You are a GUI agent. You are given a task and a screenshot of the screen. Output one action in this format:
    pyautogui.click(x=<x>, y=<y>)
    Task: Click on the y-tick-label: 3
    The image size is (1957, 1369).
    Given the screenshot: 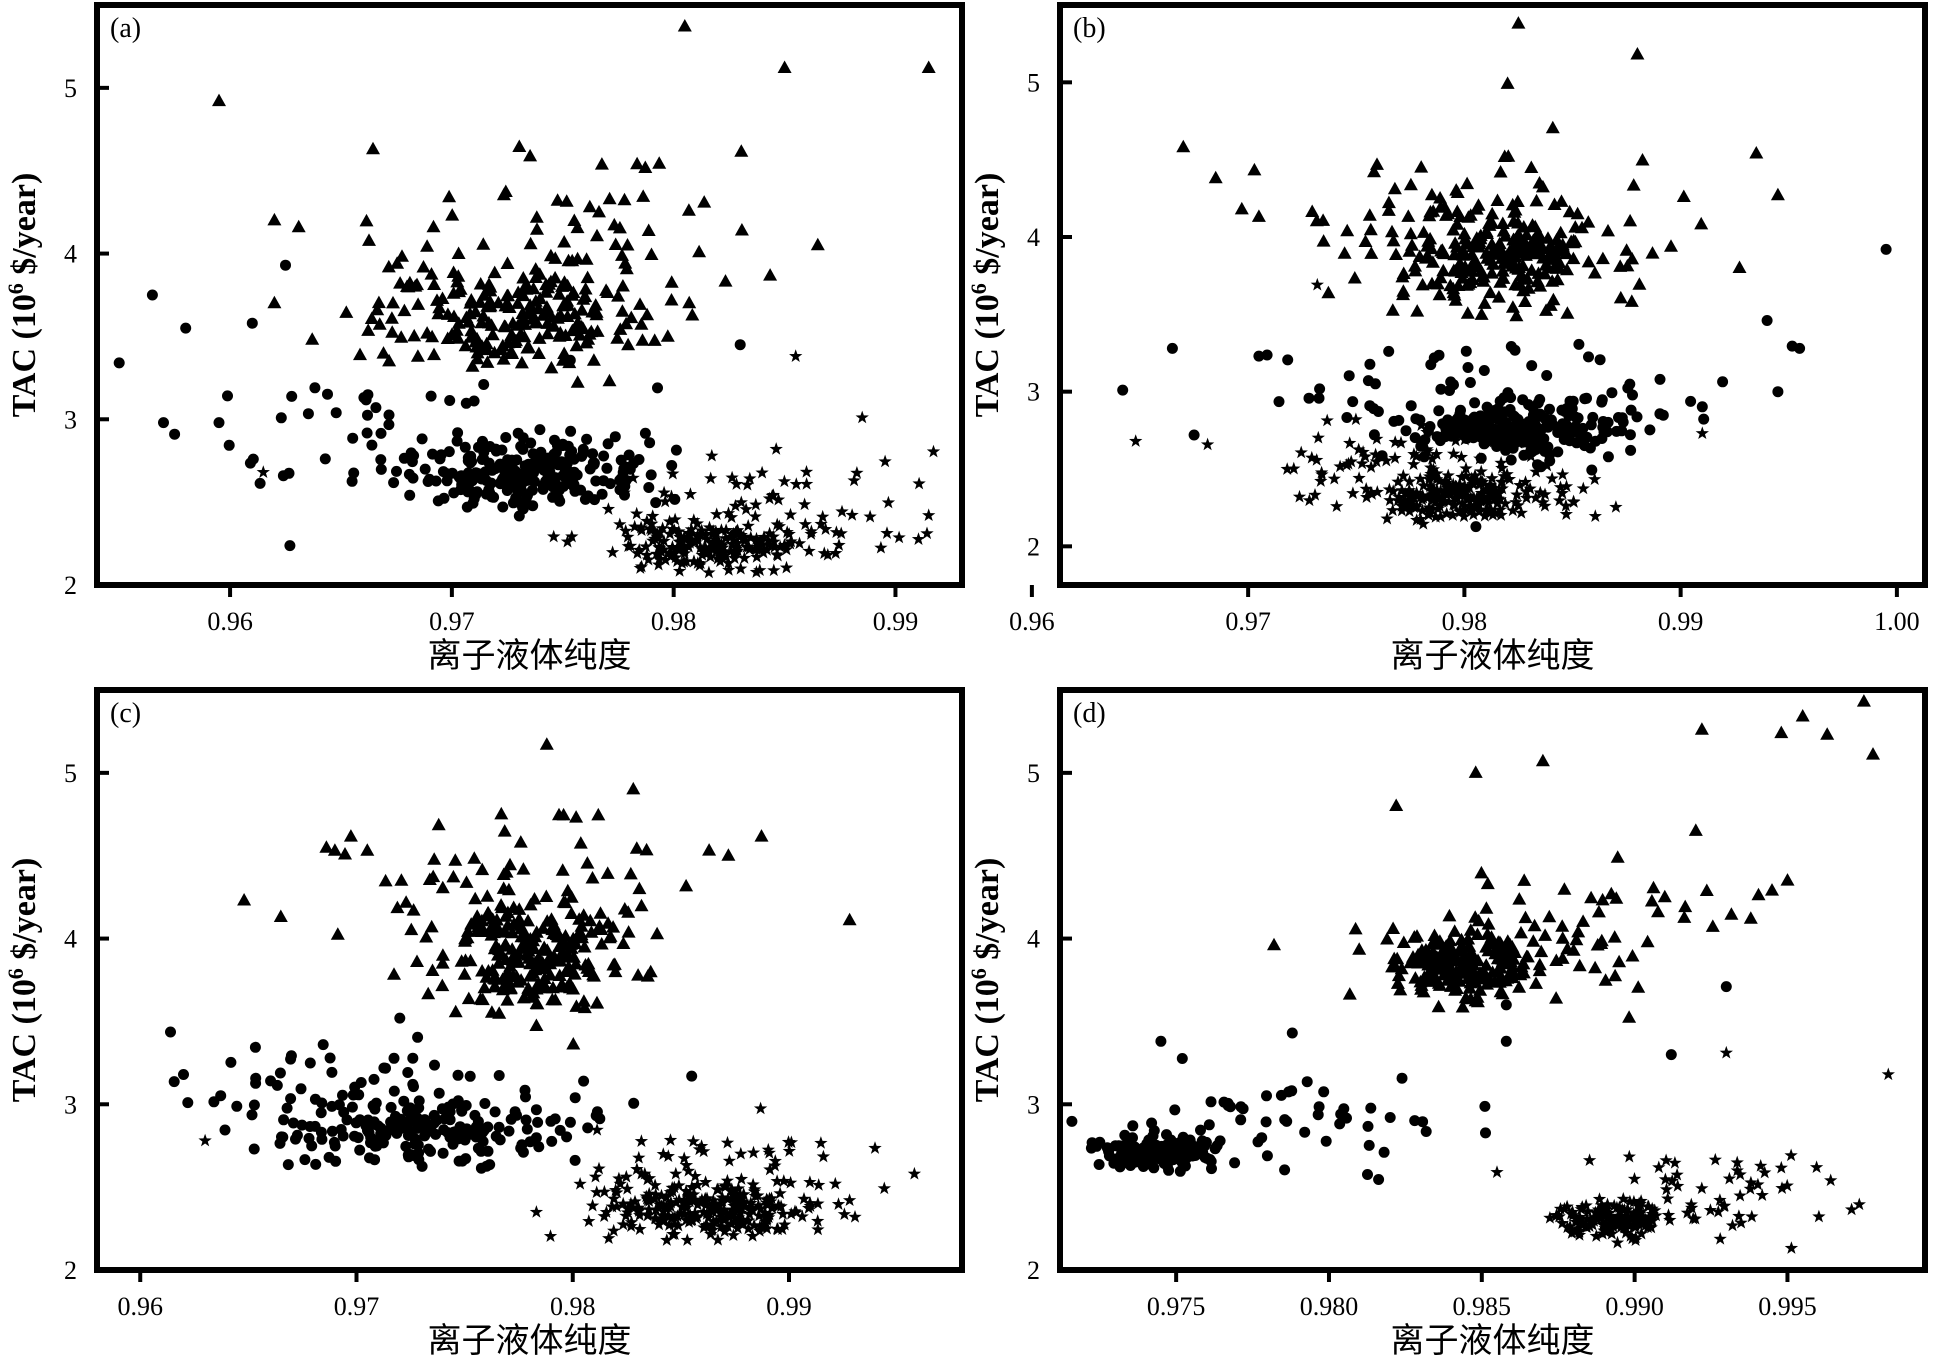 What is the action you would take?
    pyautogui.click(x=1033, y=392)
    